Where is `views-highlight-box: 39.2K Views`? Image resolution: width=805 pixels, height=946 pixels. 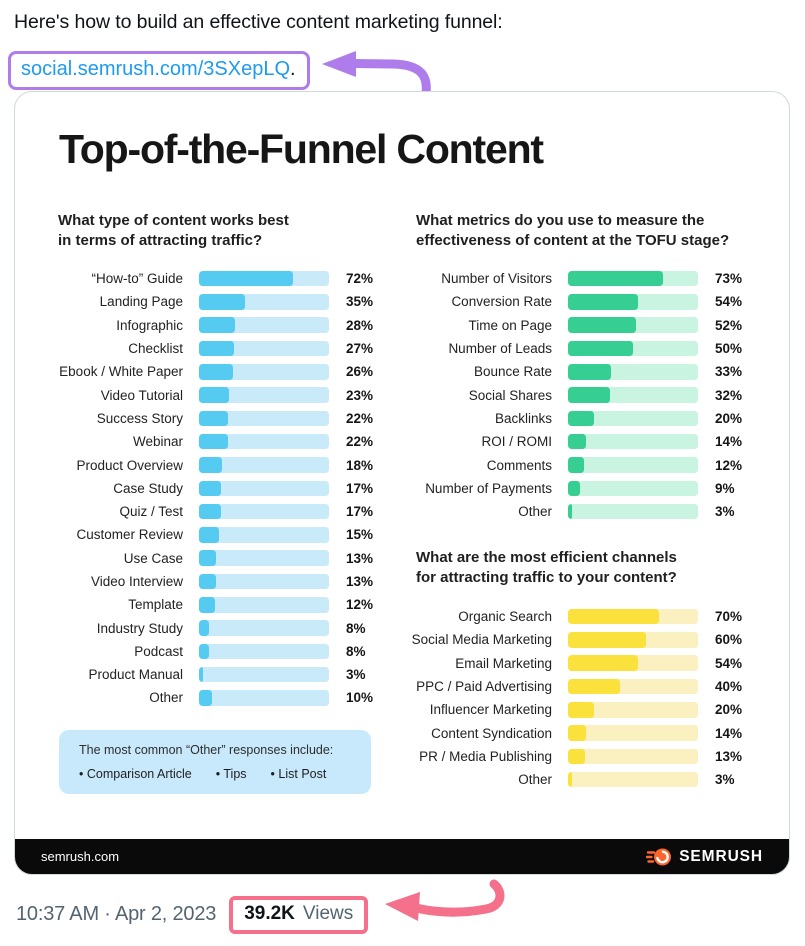 views-highlight-box: 39.2K Views is located at coordinates (299, 914).